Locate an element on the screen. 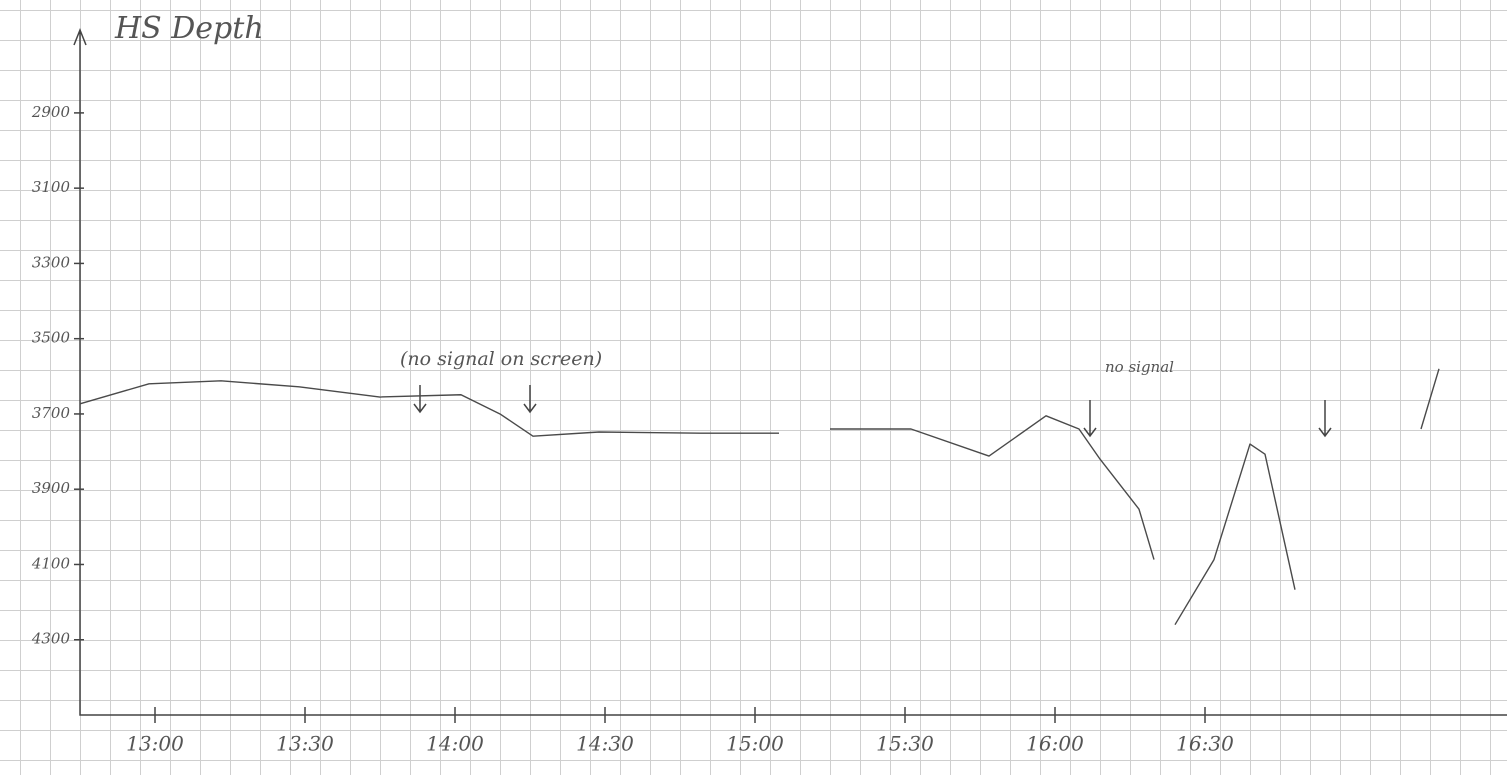 This screenshot has height=775, width=1507. y-tick-label: 2900 is located at coordinates (51, 112).